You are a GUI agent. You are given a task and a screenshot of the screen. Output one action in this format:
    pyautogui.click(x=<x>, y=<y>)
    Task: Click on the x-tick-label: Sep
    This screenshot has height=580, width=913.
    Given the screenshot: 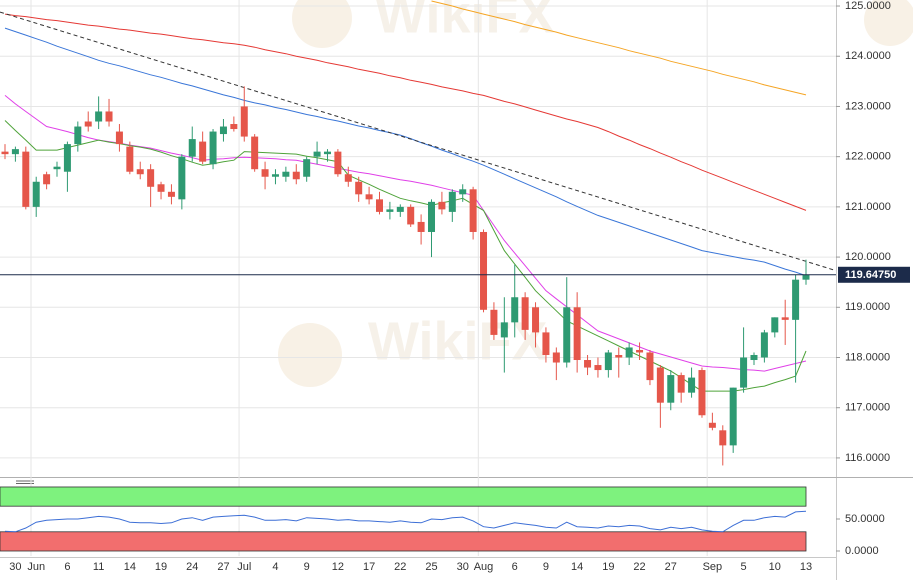 What is the action you would take?
    pyautogui.click(x=713, y=567)
    